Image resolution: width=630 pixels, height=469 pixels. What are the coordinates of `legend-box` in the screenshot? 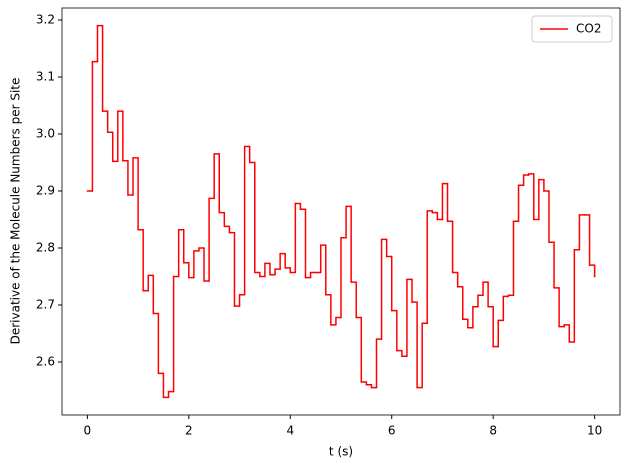 It's located at (572, 29).